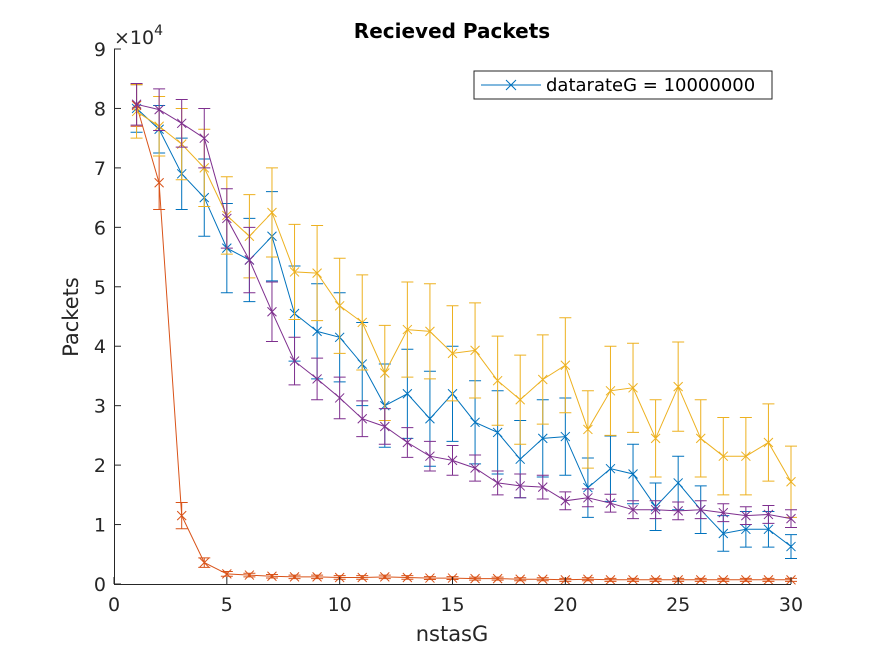 This screenshot has height=656, width=875. What do you see at coordinates (678, 605) in the screenshot?
I see `x-tick-label: 25` at bounding box center [678, 605].